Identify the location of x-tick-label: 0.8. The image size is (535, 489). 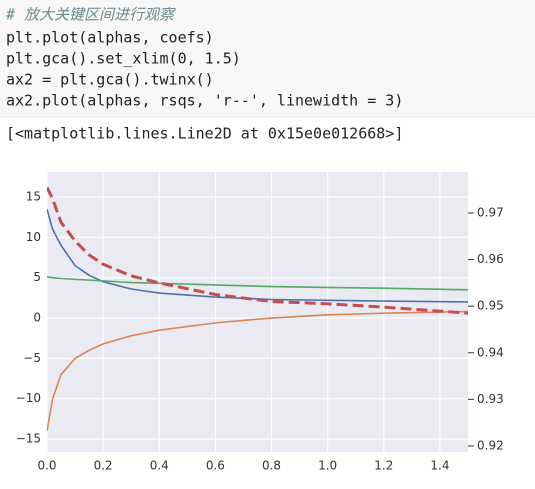
(271, 466).